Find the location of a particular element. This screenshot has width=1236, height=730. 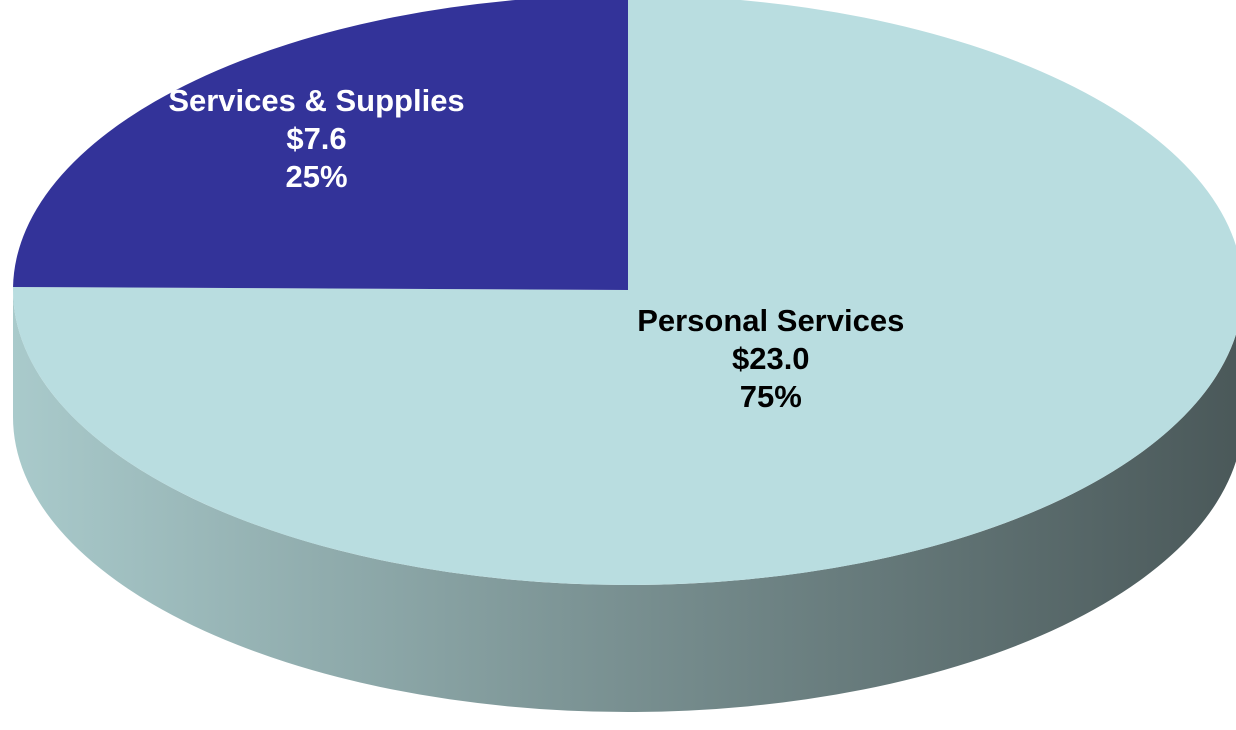

slice-value: $23.0 is located at coordinates (770, 359).